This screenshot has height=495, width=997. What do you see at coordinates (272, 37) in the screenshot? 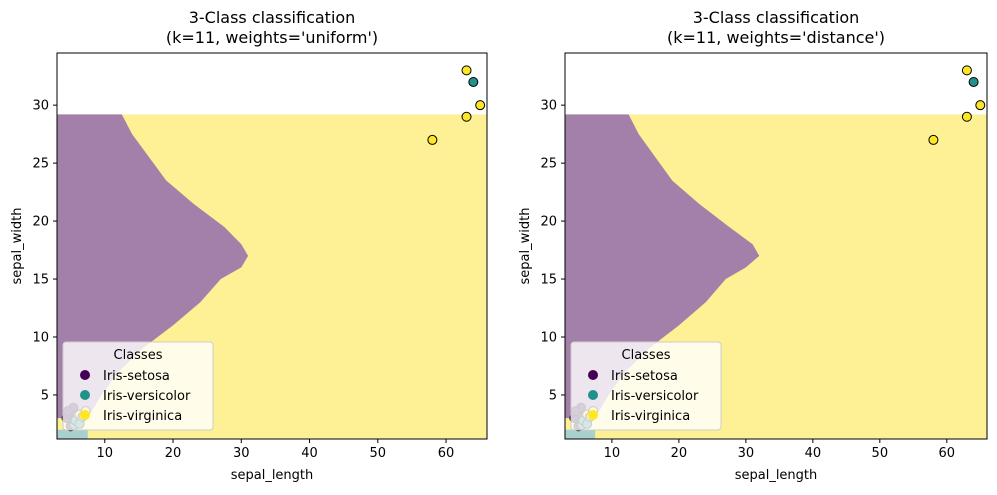
I see `chart-title-line: (k=11, weights='uniform')` at bounding box center [272, 37].